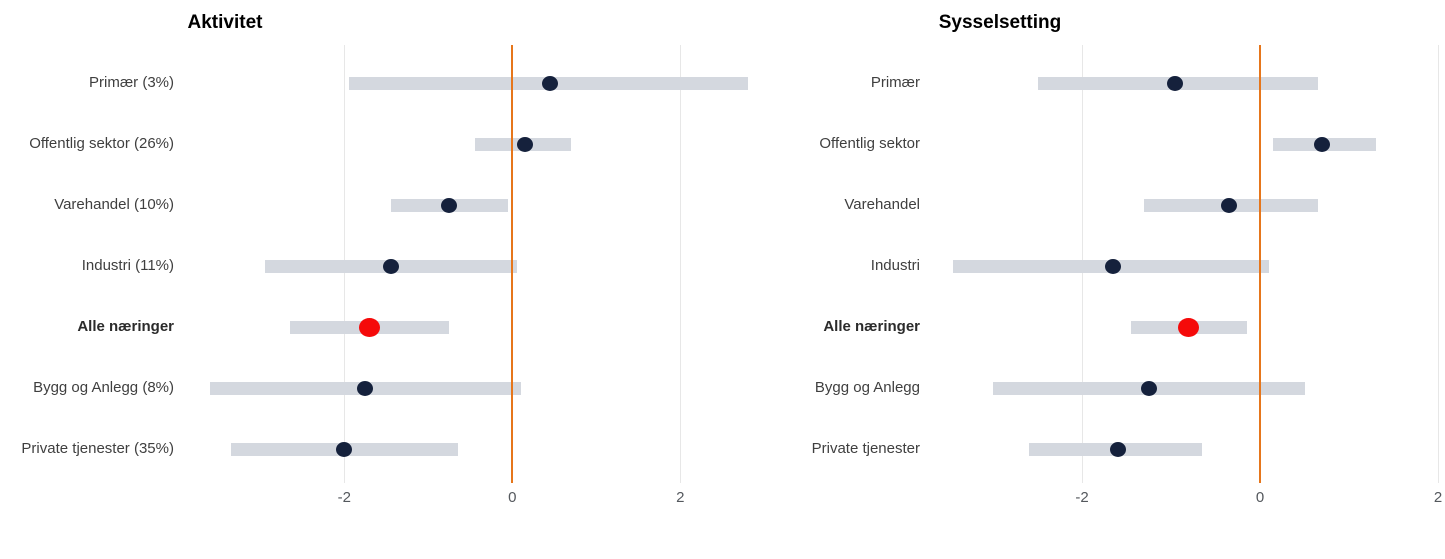 This screenshot has height=559, width=1445. What do you see at coordinates (865, 448) in the screenshot?
I see `category-label: Private tjenester` at bounding box center [865, 448].